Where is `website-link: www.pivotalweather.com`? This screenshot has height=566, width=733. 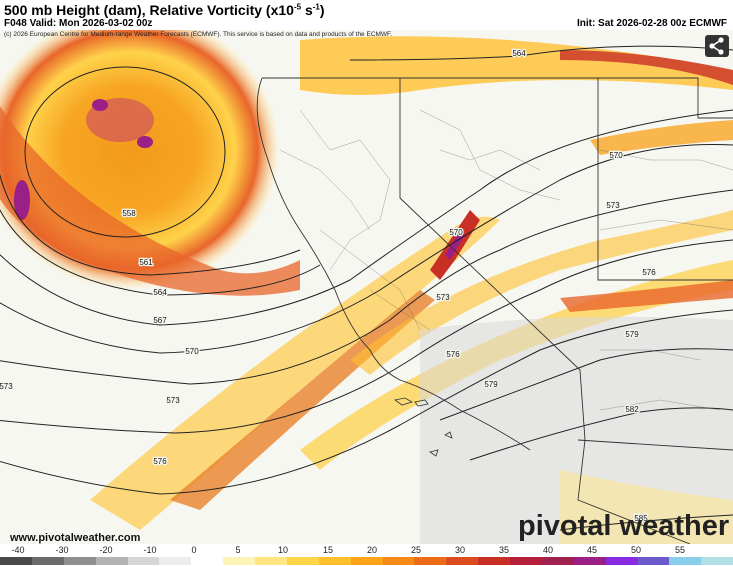 website-link: www.pivotalweather.com is located at coordinates (75, 538).